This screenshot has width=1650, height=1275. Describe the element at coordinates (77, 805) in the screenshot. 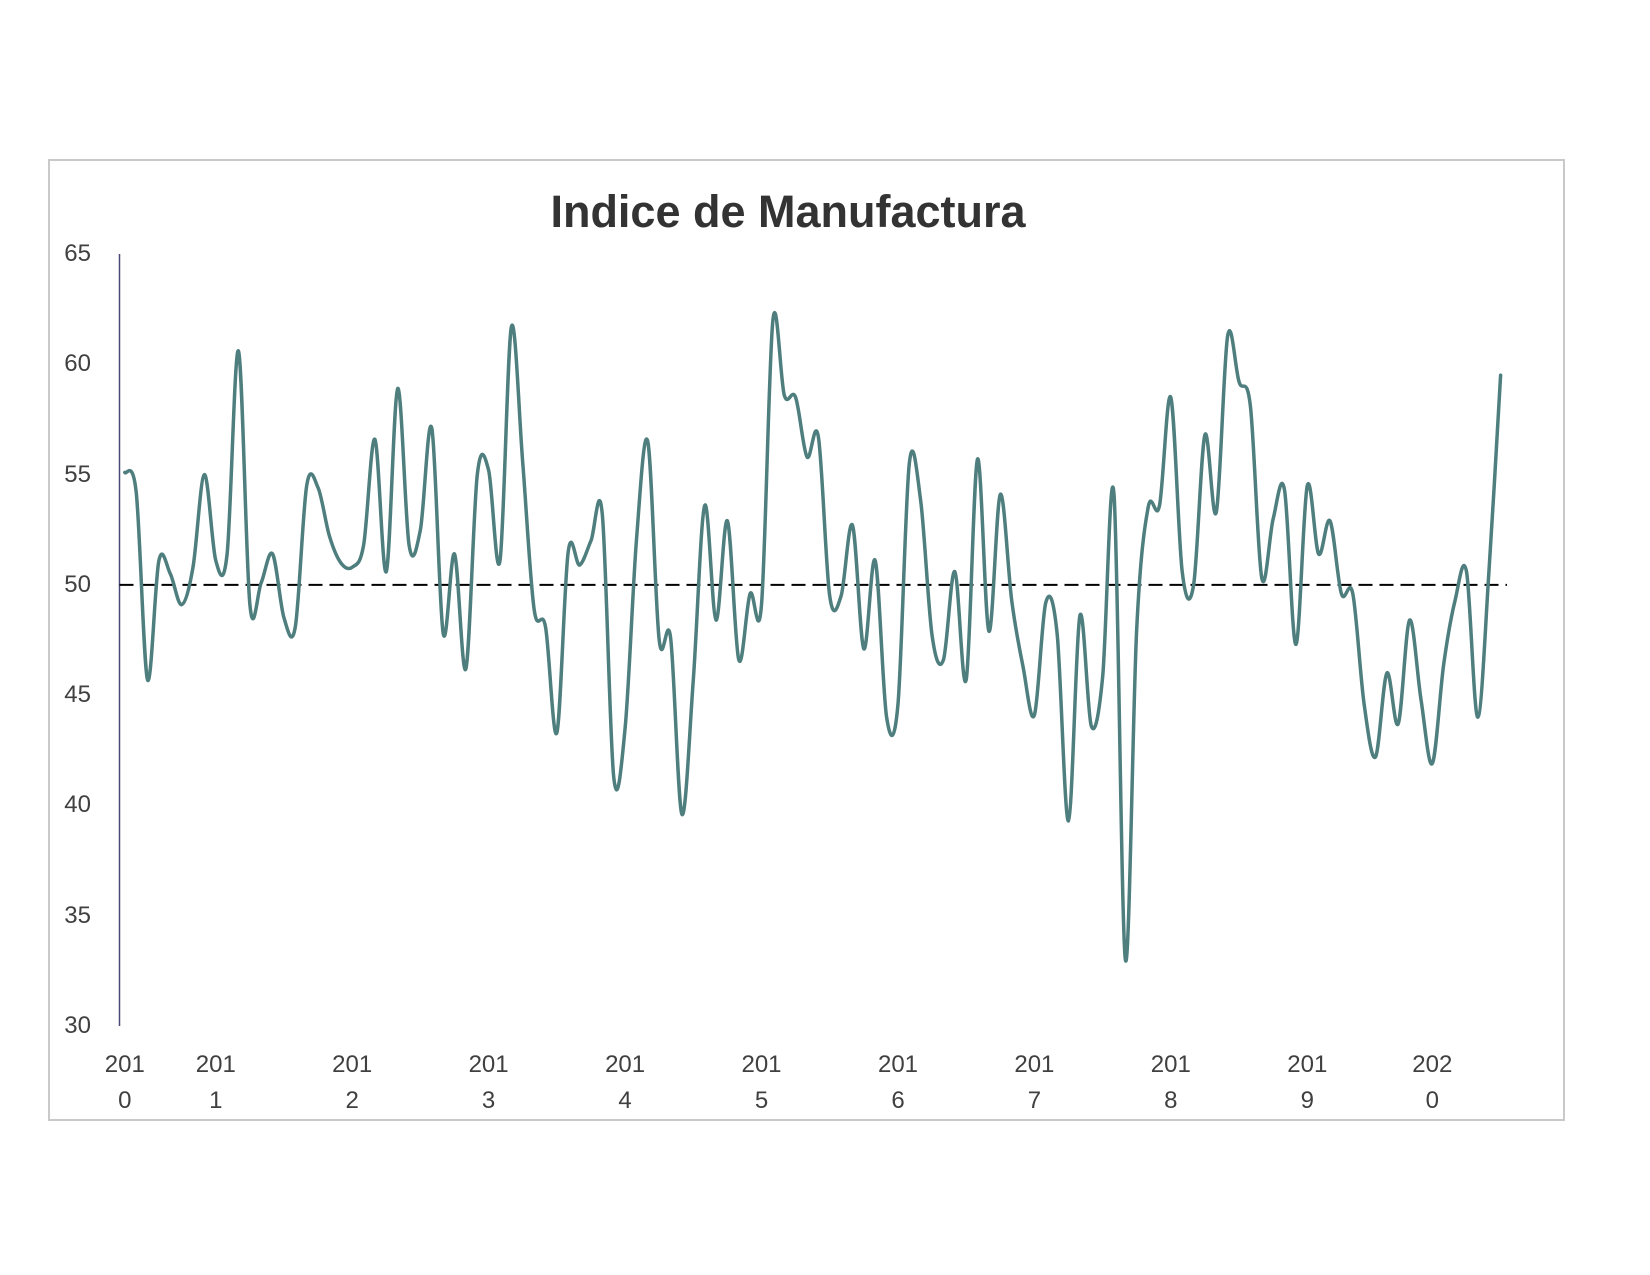

I see `y-tick-label: 40` at that location.